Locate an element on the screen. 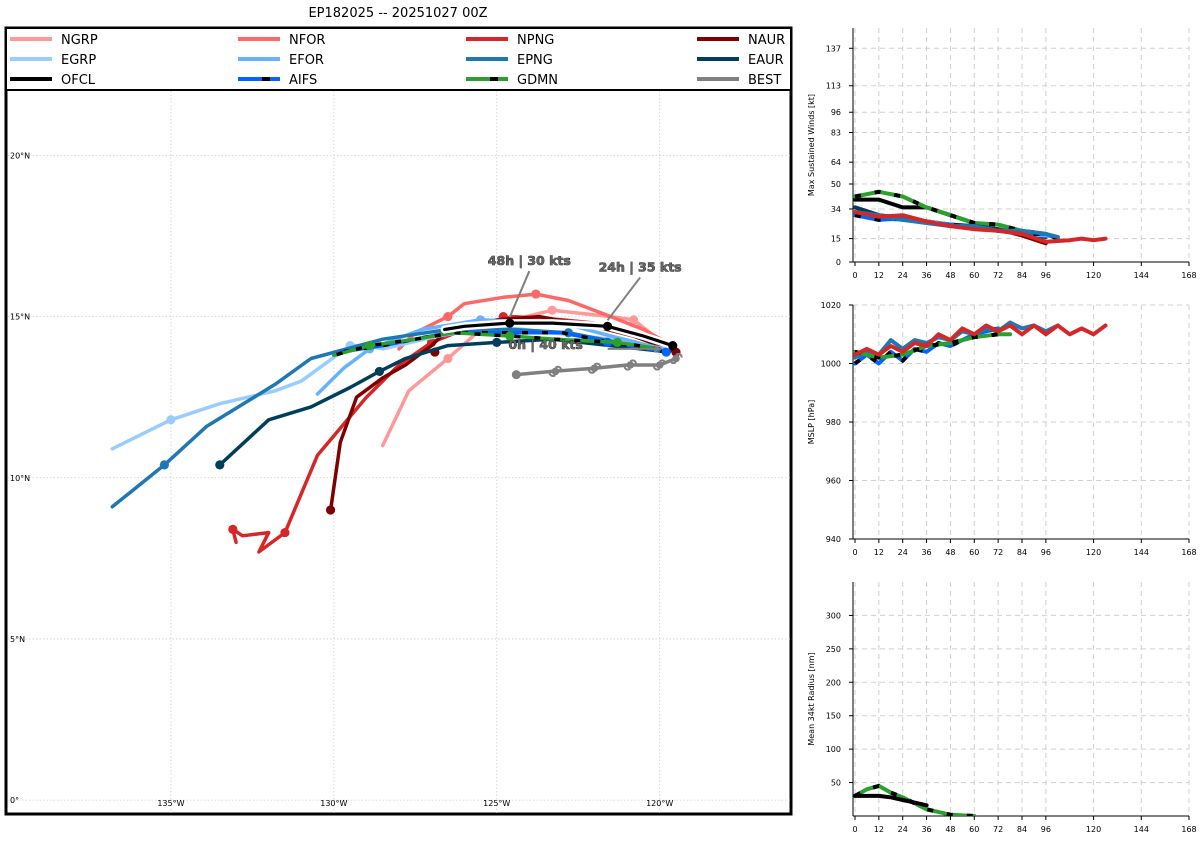  legend-box is located at coordinates (398, 59).